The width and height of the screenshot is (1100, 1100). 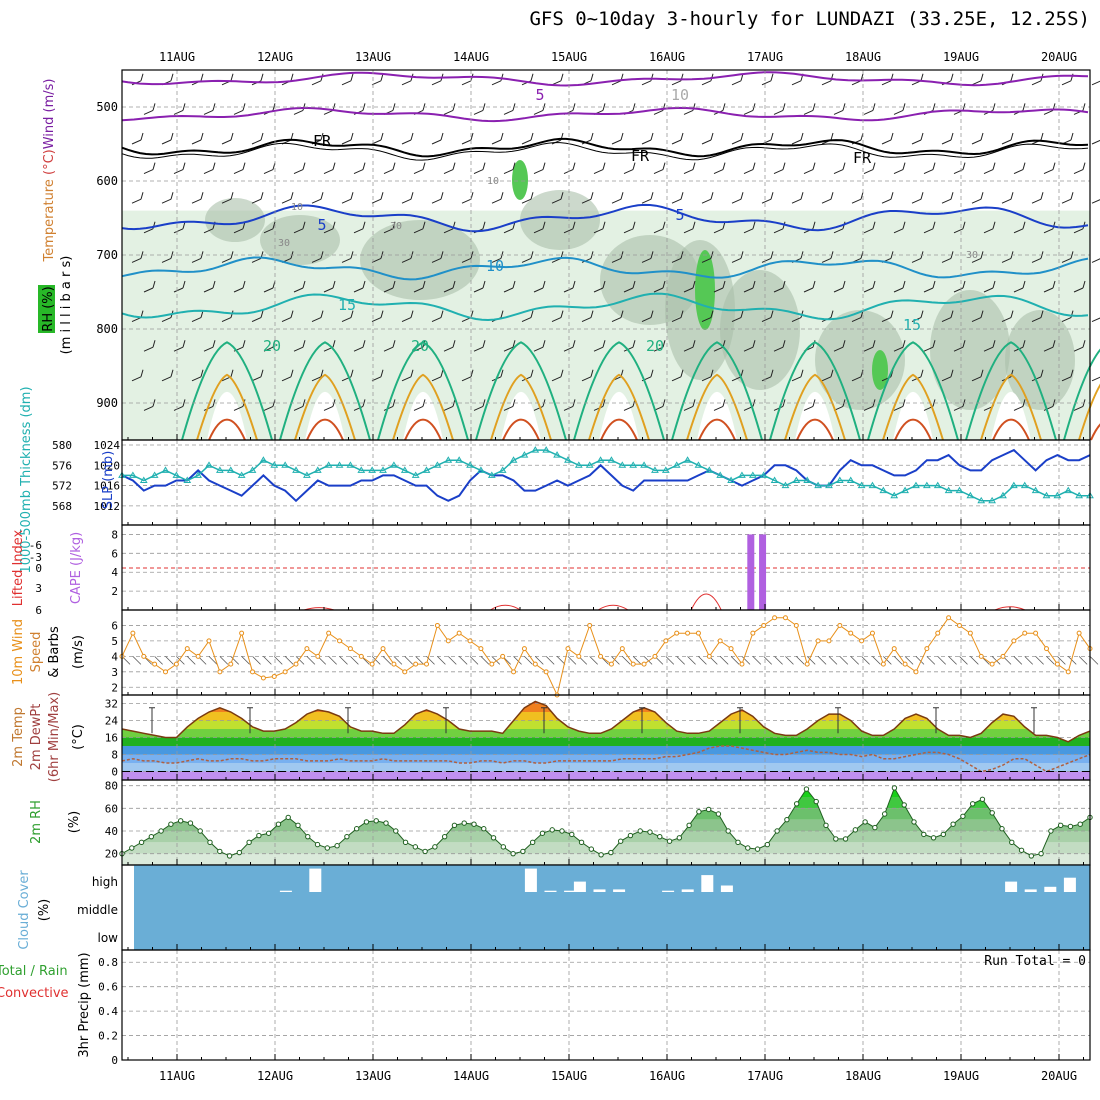 What do you see at coordinates (560, 220) in the screenshot?
I see `rh-shading-dark` at bounding box center [560, 220].